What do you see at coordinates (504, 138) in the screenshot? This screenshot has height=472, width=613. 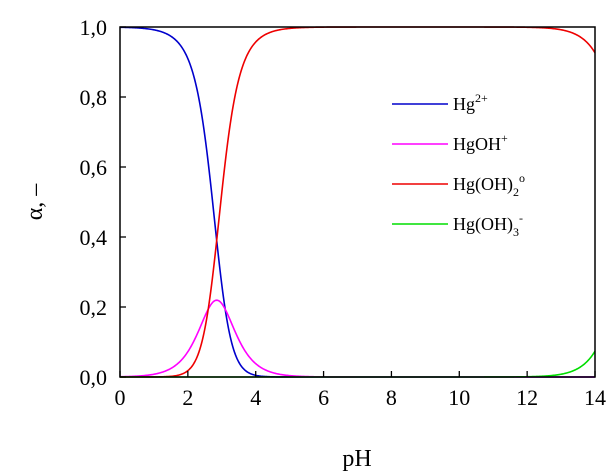 I see `legend-label-sup: +` at bounding box center [504, 138].